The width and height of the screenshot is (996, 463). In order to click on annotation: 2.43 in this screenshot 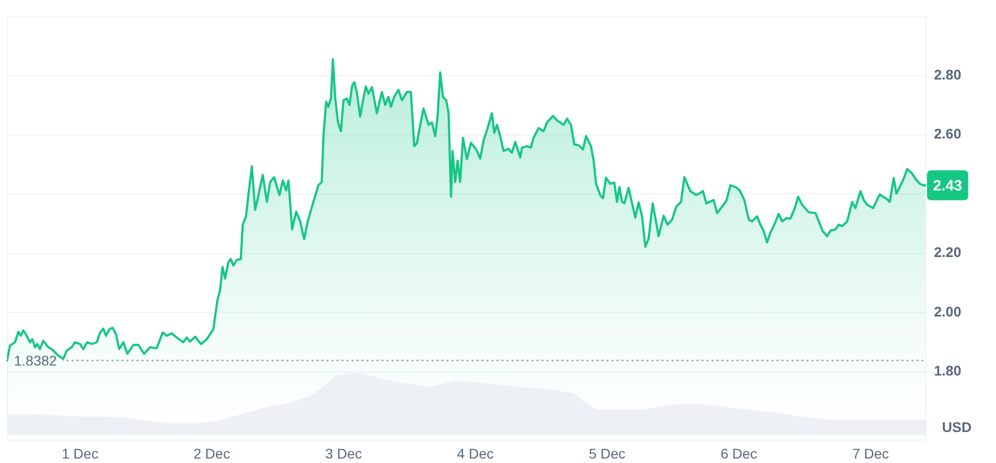, I will do `click(947, 185)`.